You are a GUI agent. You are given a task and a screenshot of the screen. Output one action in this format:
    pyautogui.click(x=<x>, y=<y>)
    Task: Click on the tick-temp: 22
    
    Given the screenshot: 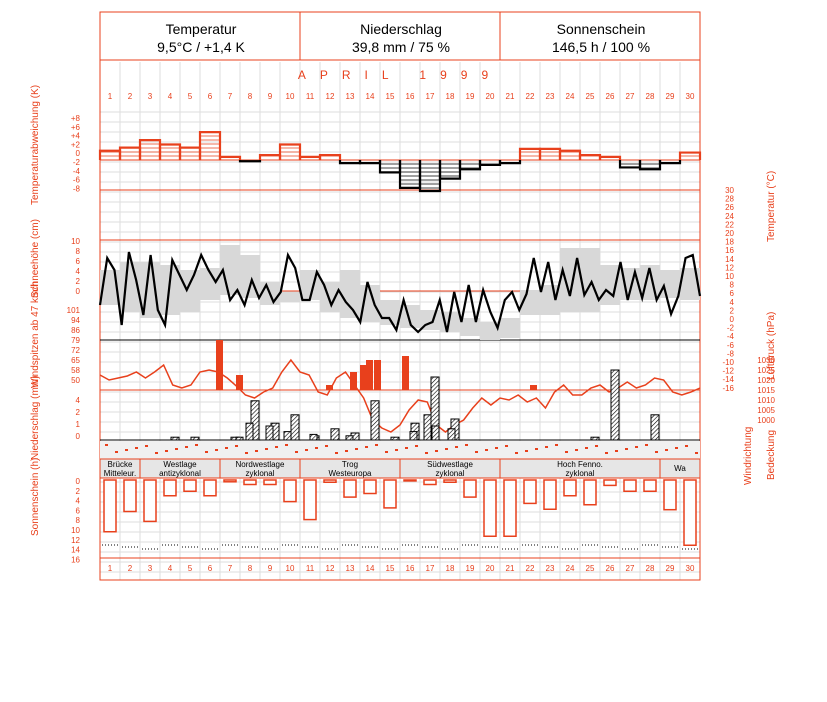 What is the action you would take?
    pyautogui.click(x=729, y=224)
    